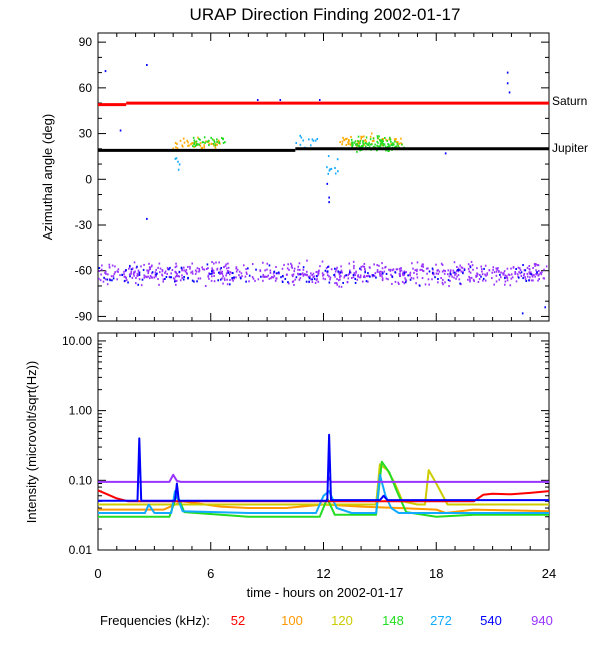 This screenshot has width=600, height=655. I want to click on azimuth-ytick-label: 90, so click(86, 42).